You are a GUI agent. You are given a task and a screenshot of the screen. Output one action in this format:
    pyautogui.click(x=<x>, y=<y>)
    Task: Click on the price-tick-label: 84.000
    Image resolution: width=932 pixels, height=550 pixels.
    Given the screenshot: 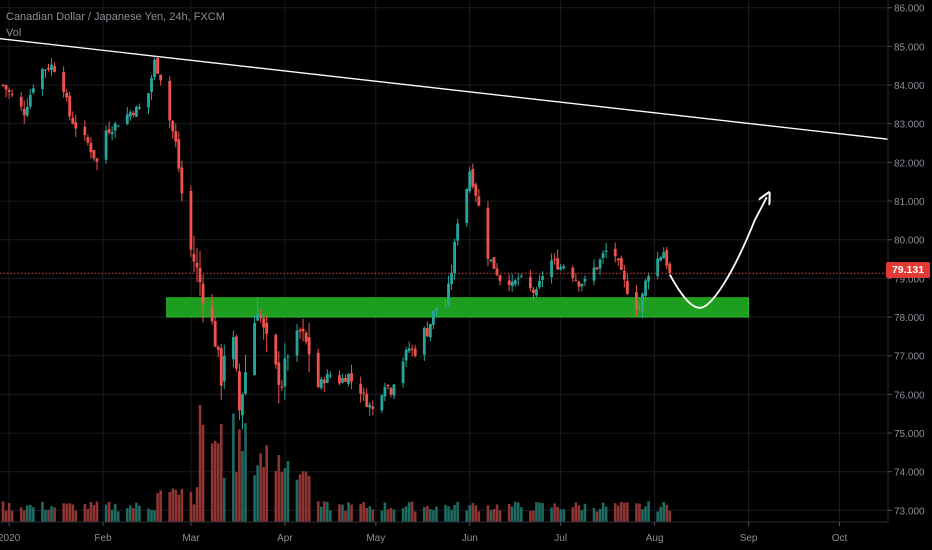 What is the action you would take?
    pyautogui.click(x=909, y=86)
    